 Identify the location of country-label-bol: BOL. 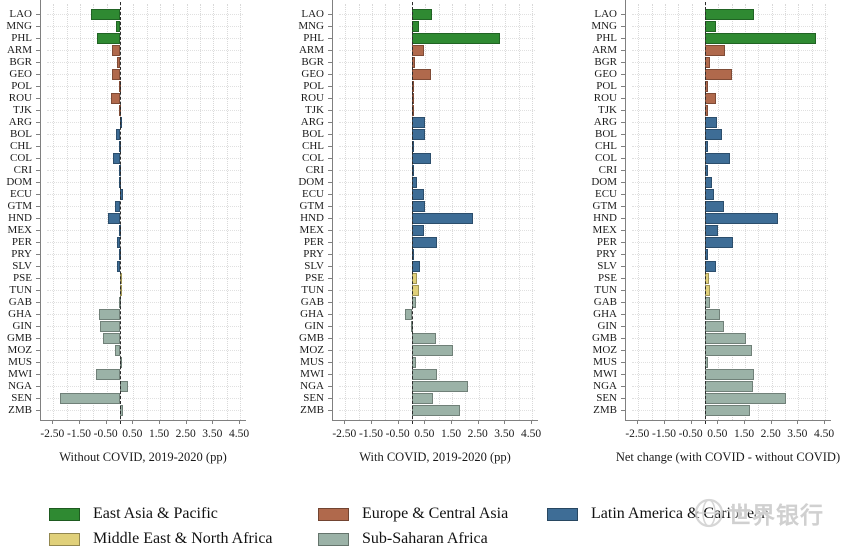
(606, 134).